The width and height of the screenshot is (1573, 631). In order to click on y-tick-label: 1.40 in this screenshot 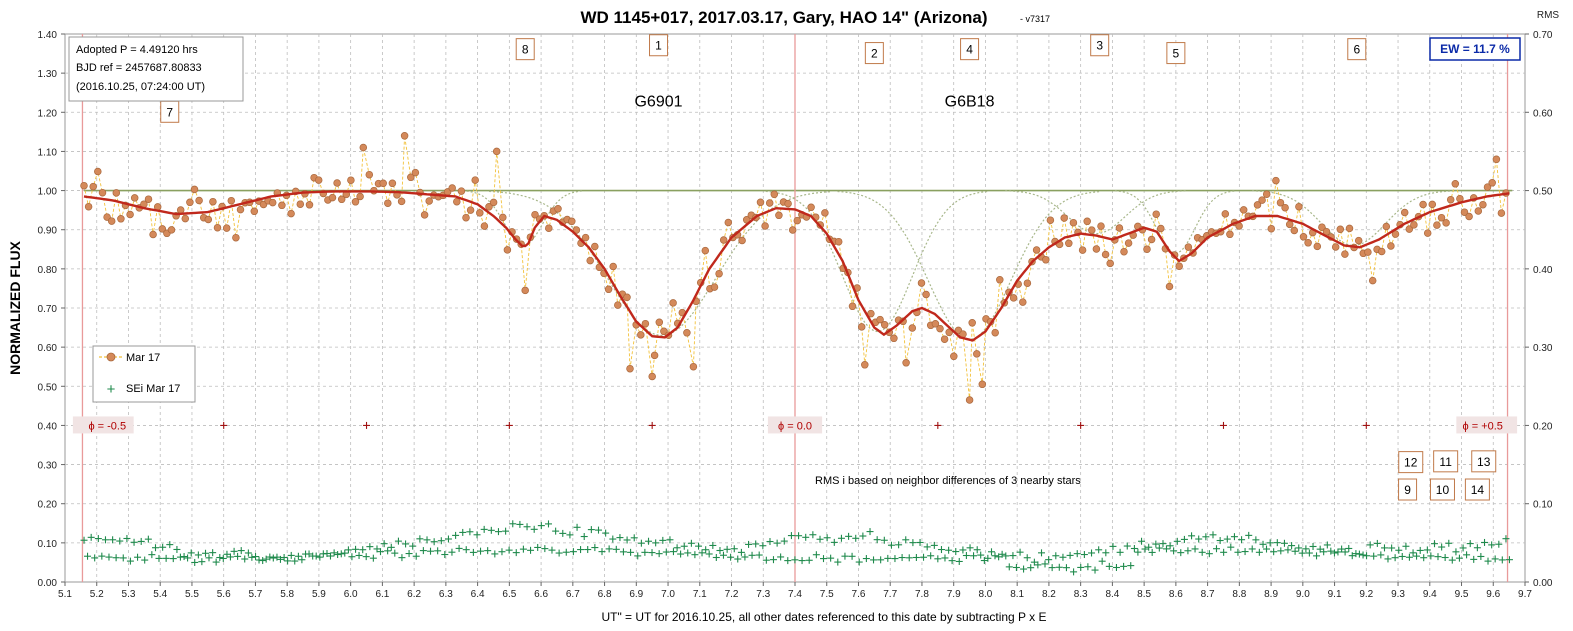, I will do `click(48, 35)`.